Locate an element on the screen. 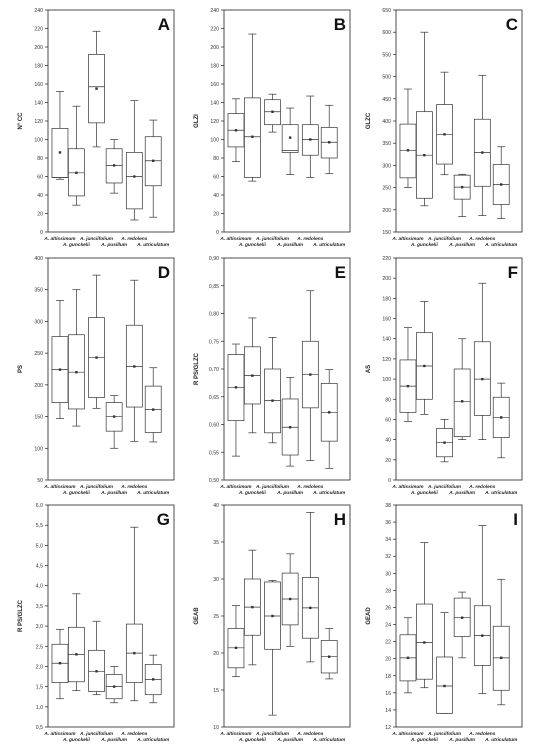  y-tick-label: 40 is located at coordinates (40, 196).